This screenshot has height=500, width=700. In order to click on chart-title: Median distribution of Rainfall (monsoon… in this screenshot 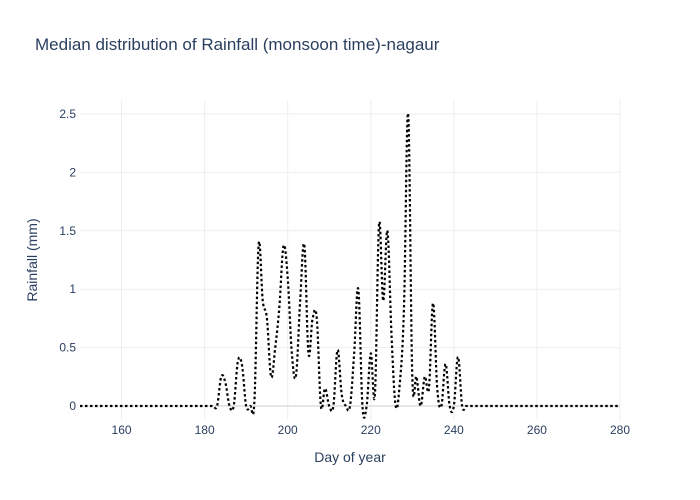, I will do `click(237, 44)`.